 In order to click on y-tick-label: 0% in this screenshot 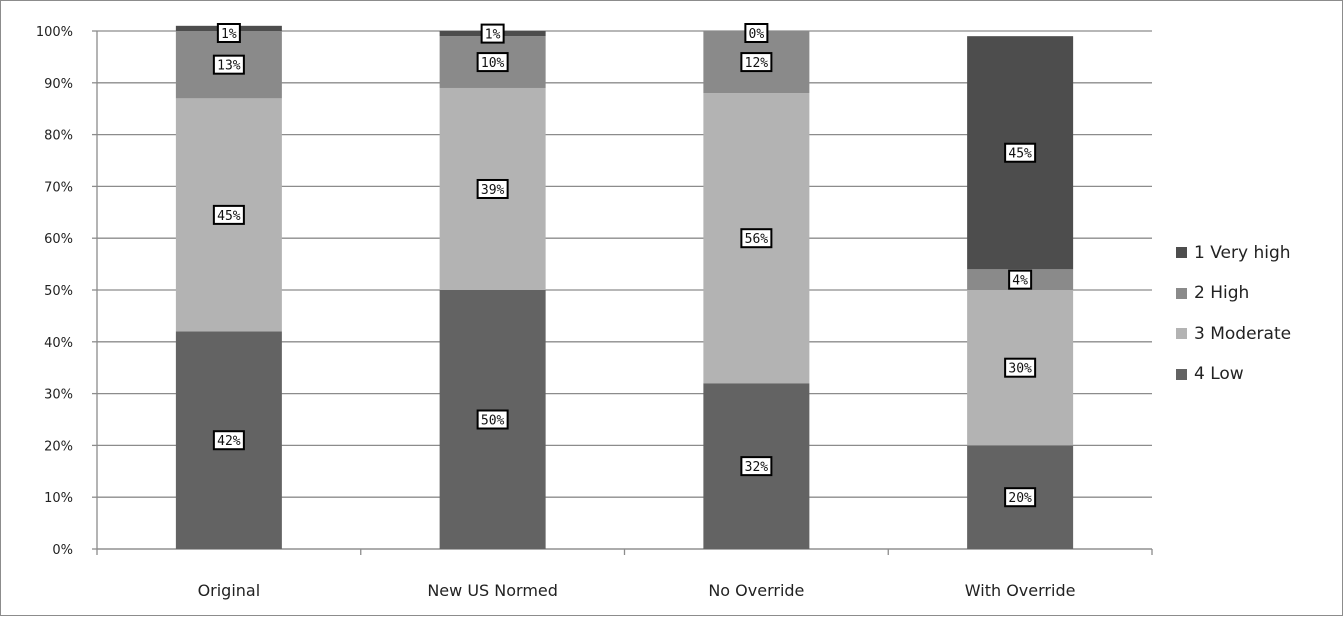, I will do `click(62, 550)`.